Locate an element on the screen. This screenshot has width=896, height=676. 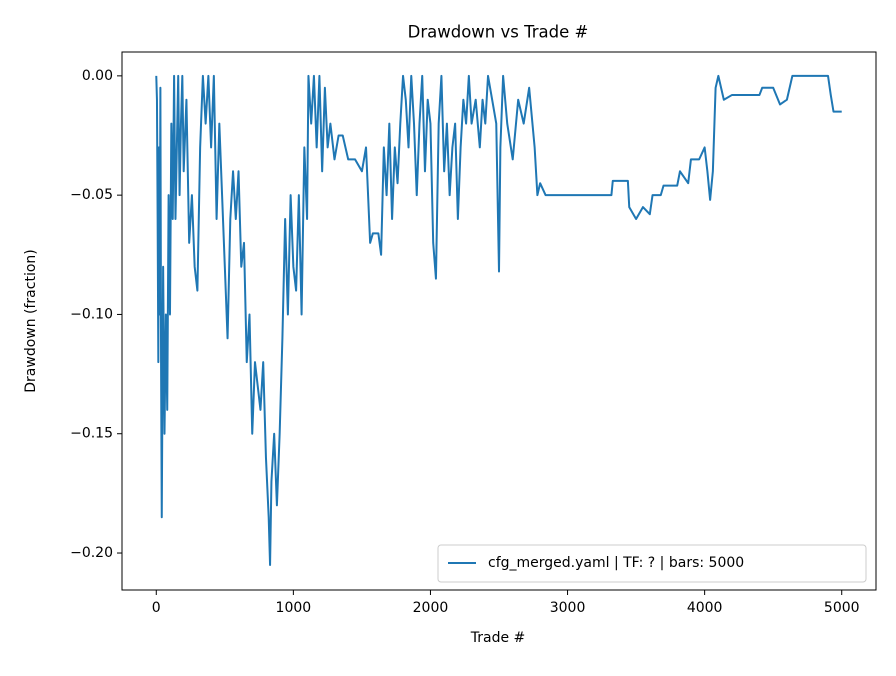
x-tick-label: 4000 is located at coordinates (705, 608).